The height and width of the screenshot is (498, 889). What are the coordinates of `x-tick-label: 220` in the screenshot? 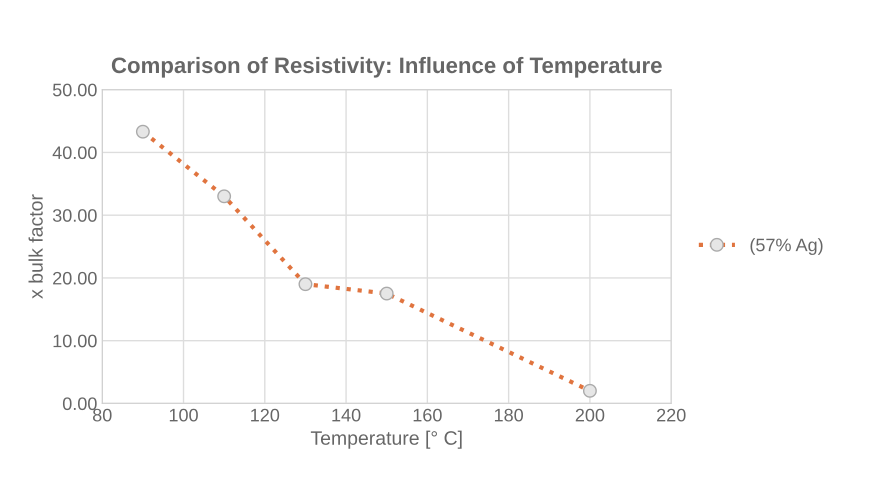 It's located at (671, 415).